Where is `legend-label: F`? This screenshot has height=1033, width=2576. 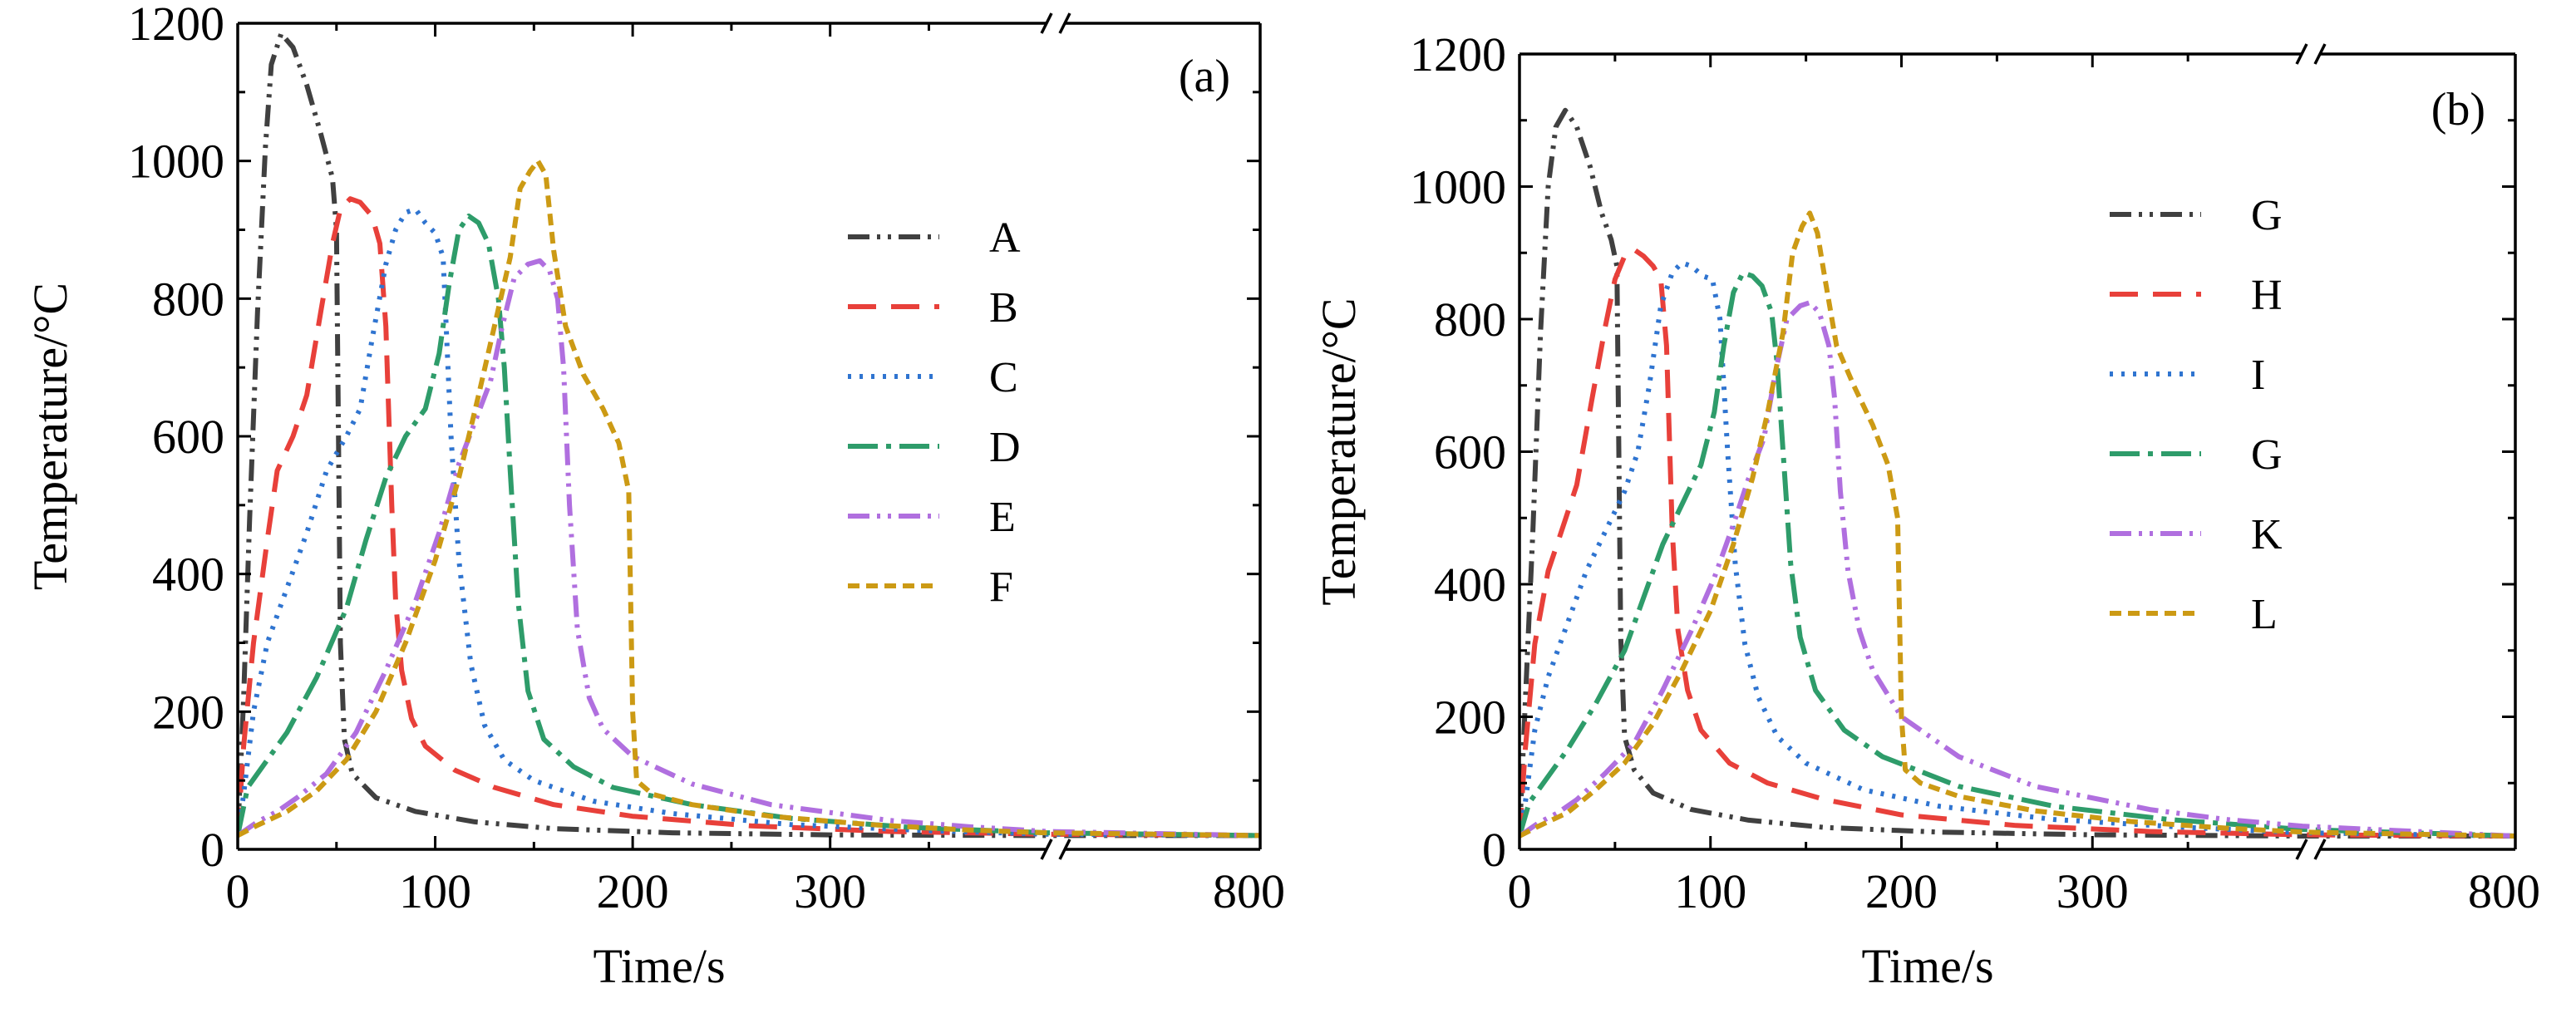 legend-label: F is located at coordinates (1001, 587).